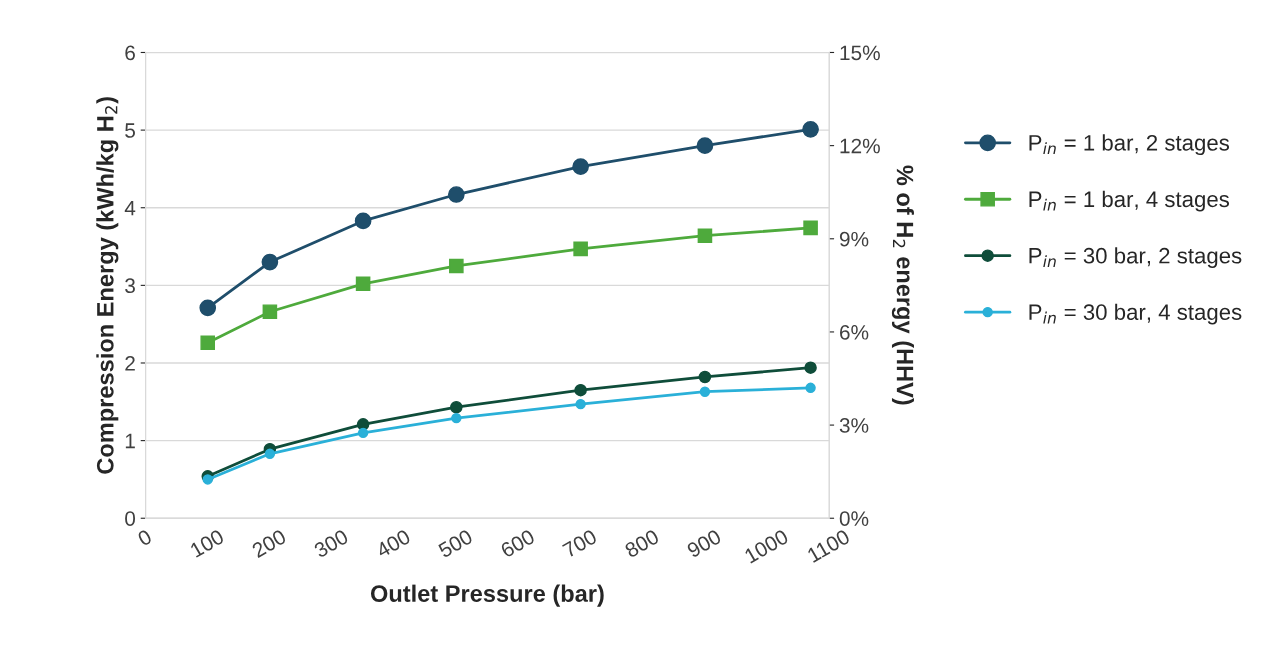  I want to click on y2-tick-label: 9%, so click(854, 239).